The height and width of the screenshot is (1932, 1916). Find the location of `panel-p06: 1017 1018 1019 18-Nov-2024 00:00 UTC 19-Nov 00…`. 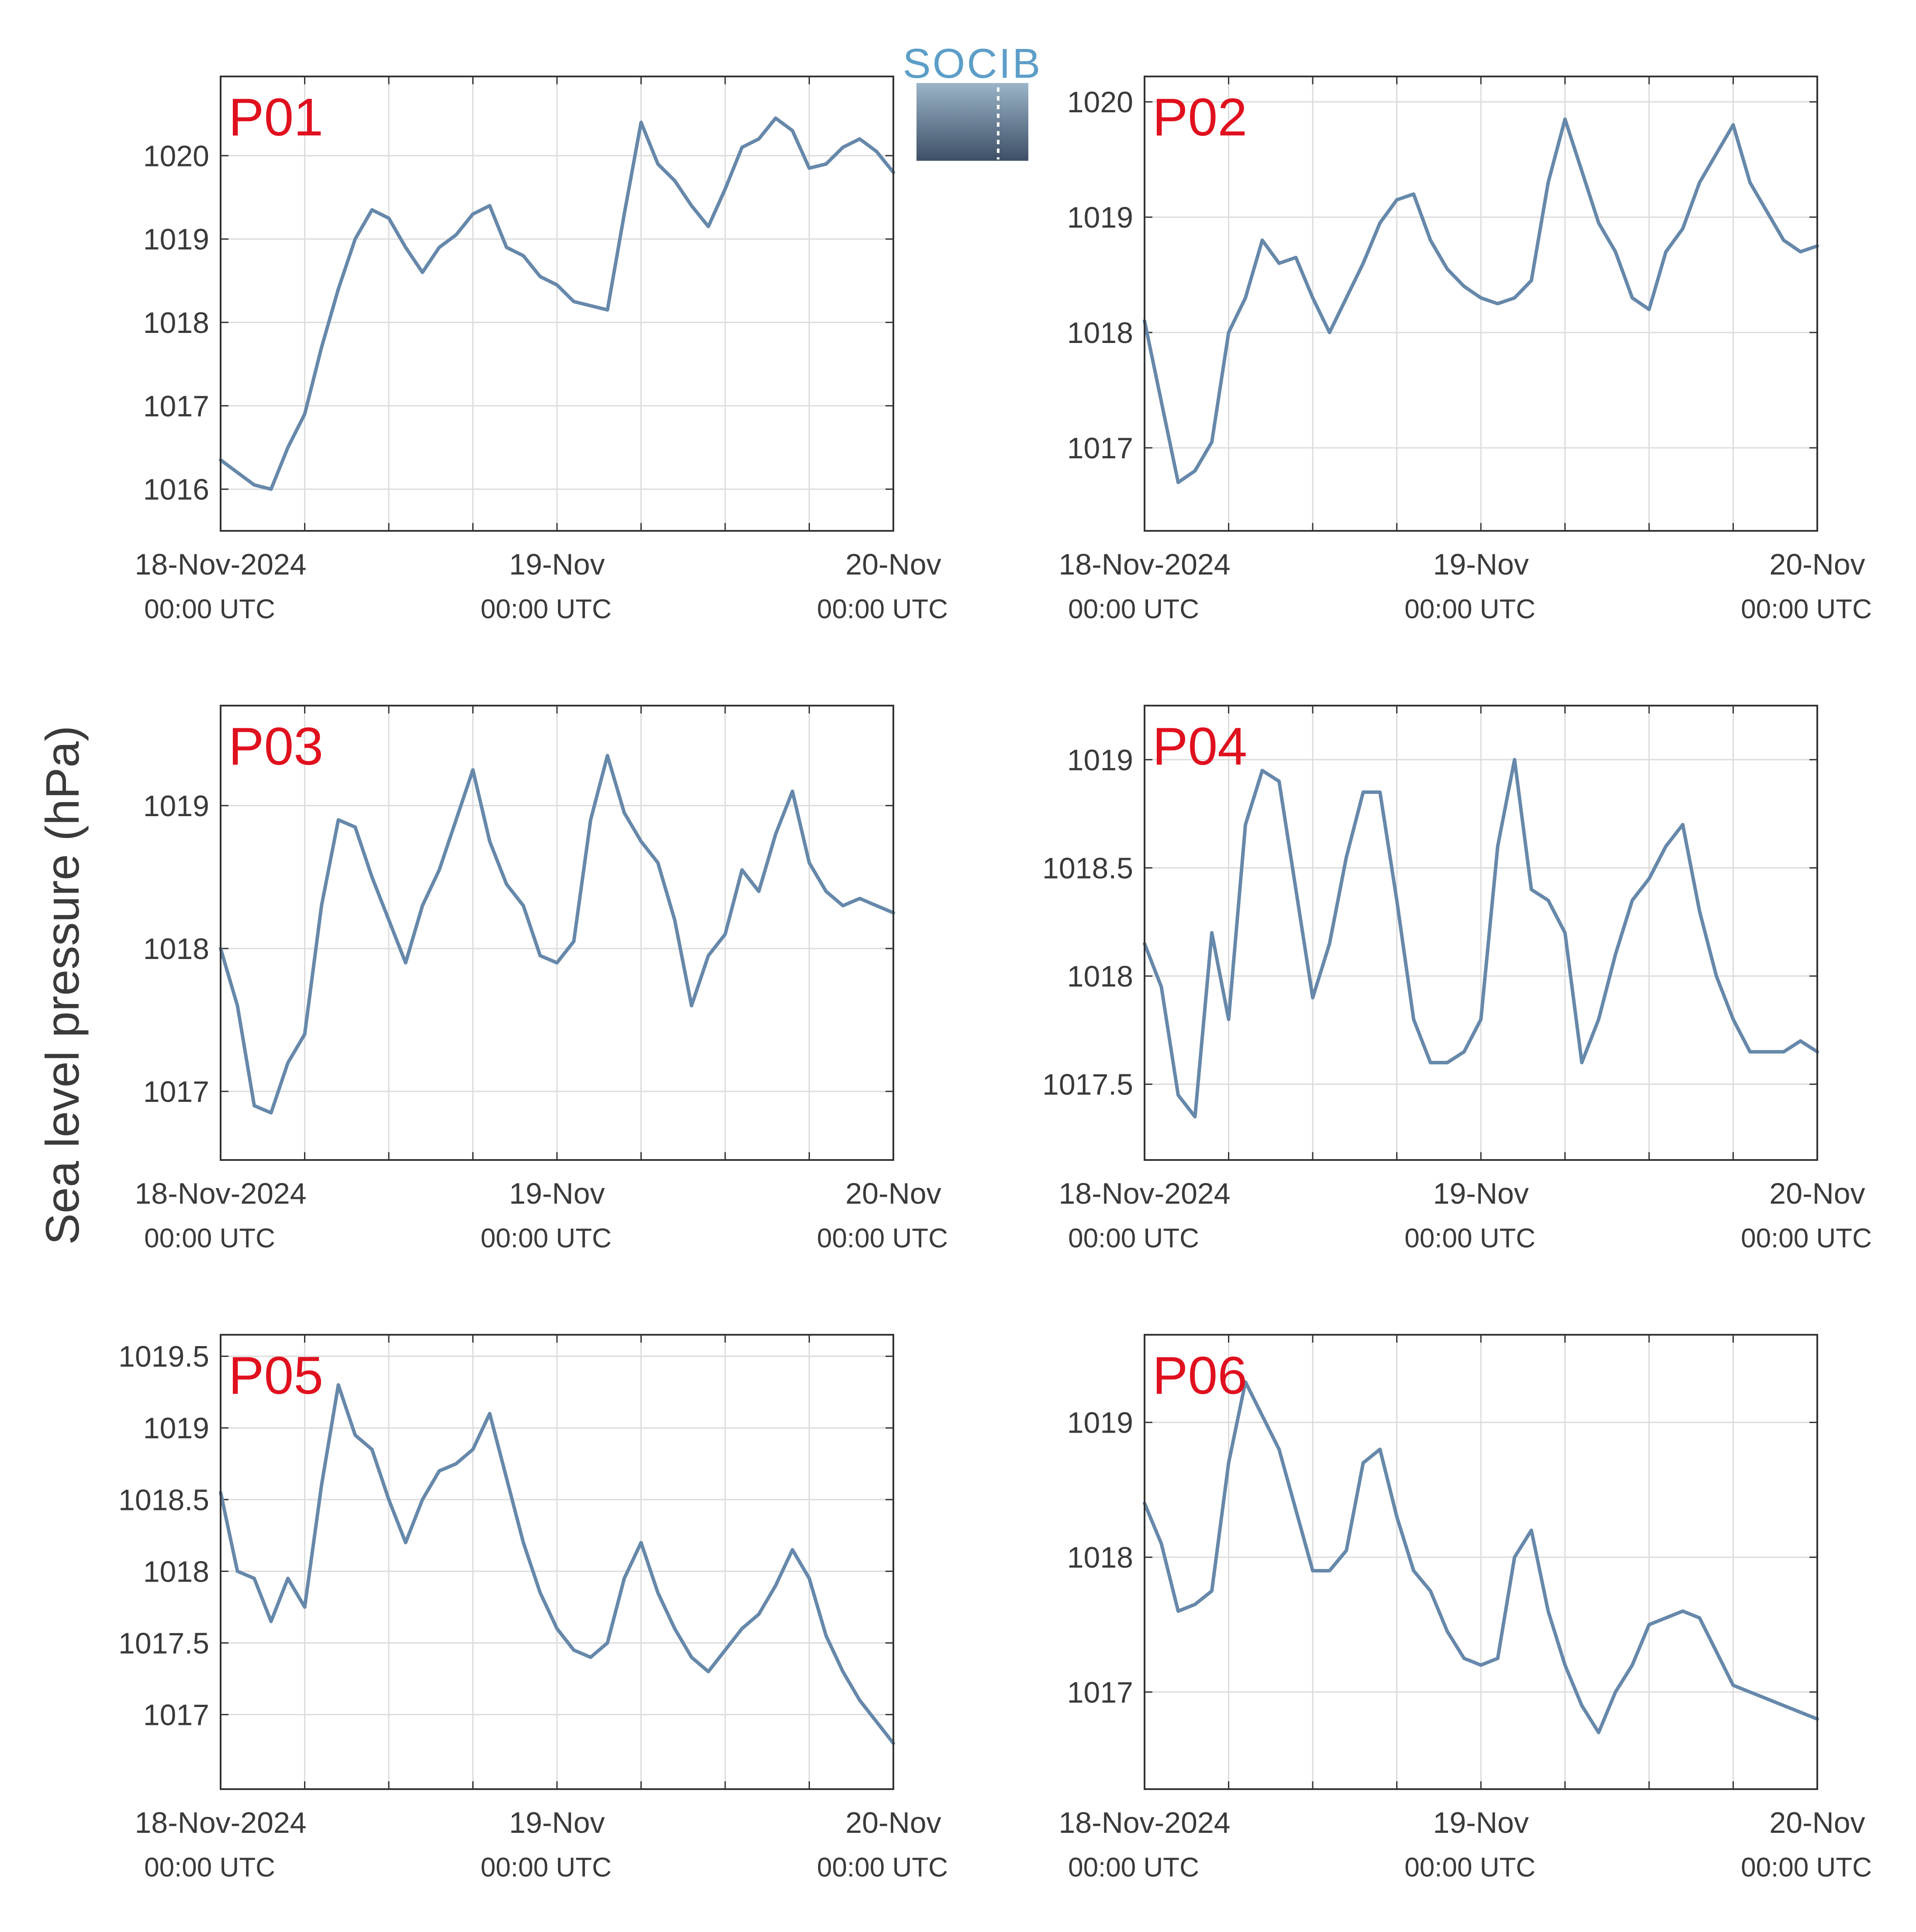

panel-p06: 1017 1018 1019 18-Nov-2024 00:00 UTC 19-Nov 00… is located at coordinates (1465, 1608).